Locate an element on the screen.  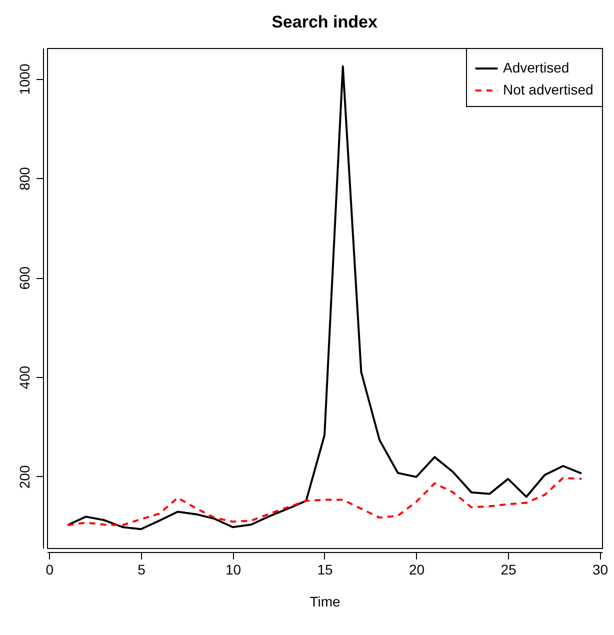
legend-label: Advertised is located at coordinates (536, 68).